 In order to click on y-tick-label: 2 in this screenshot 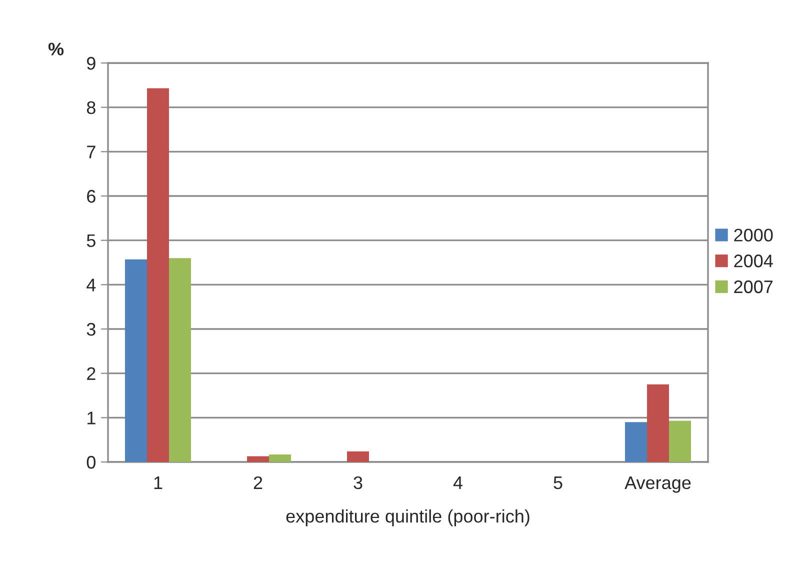, I will do `click(91, 373)`.